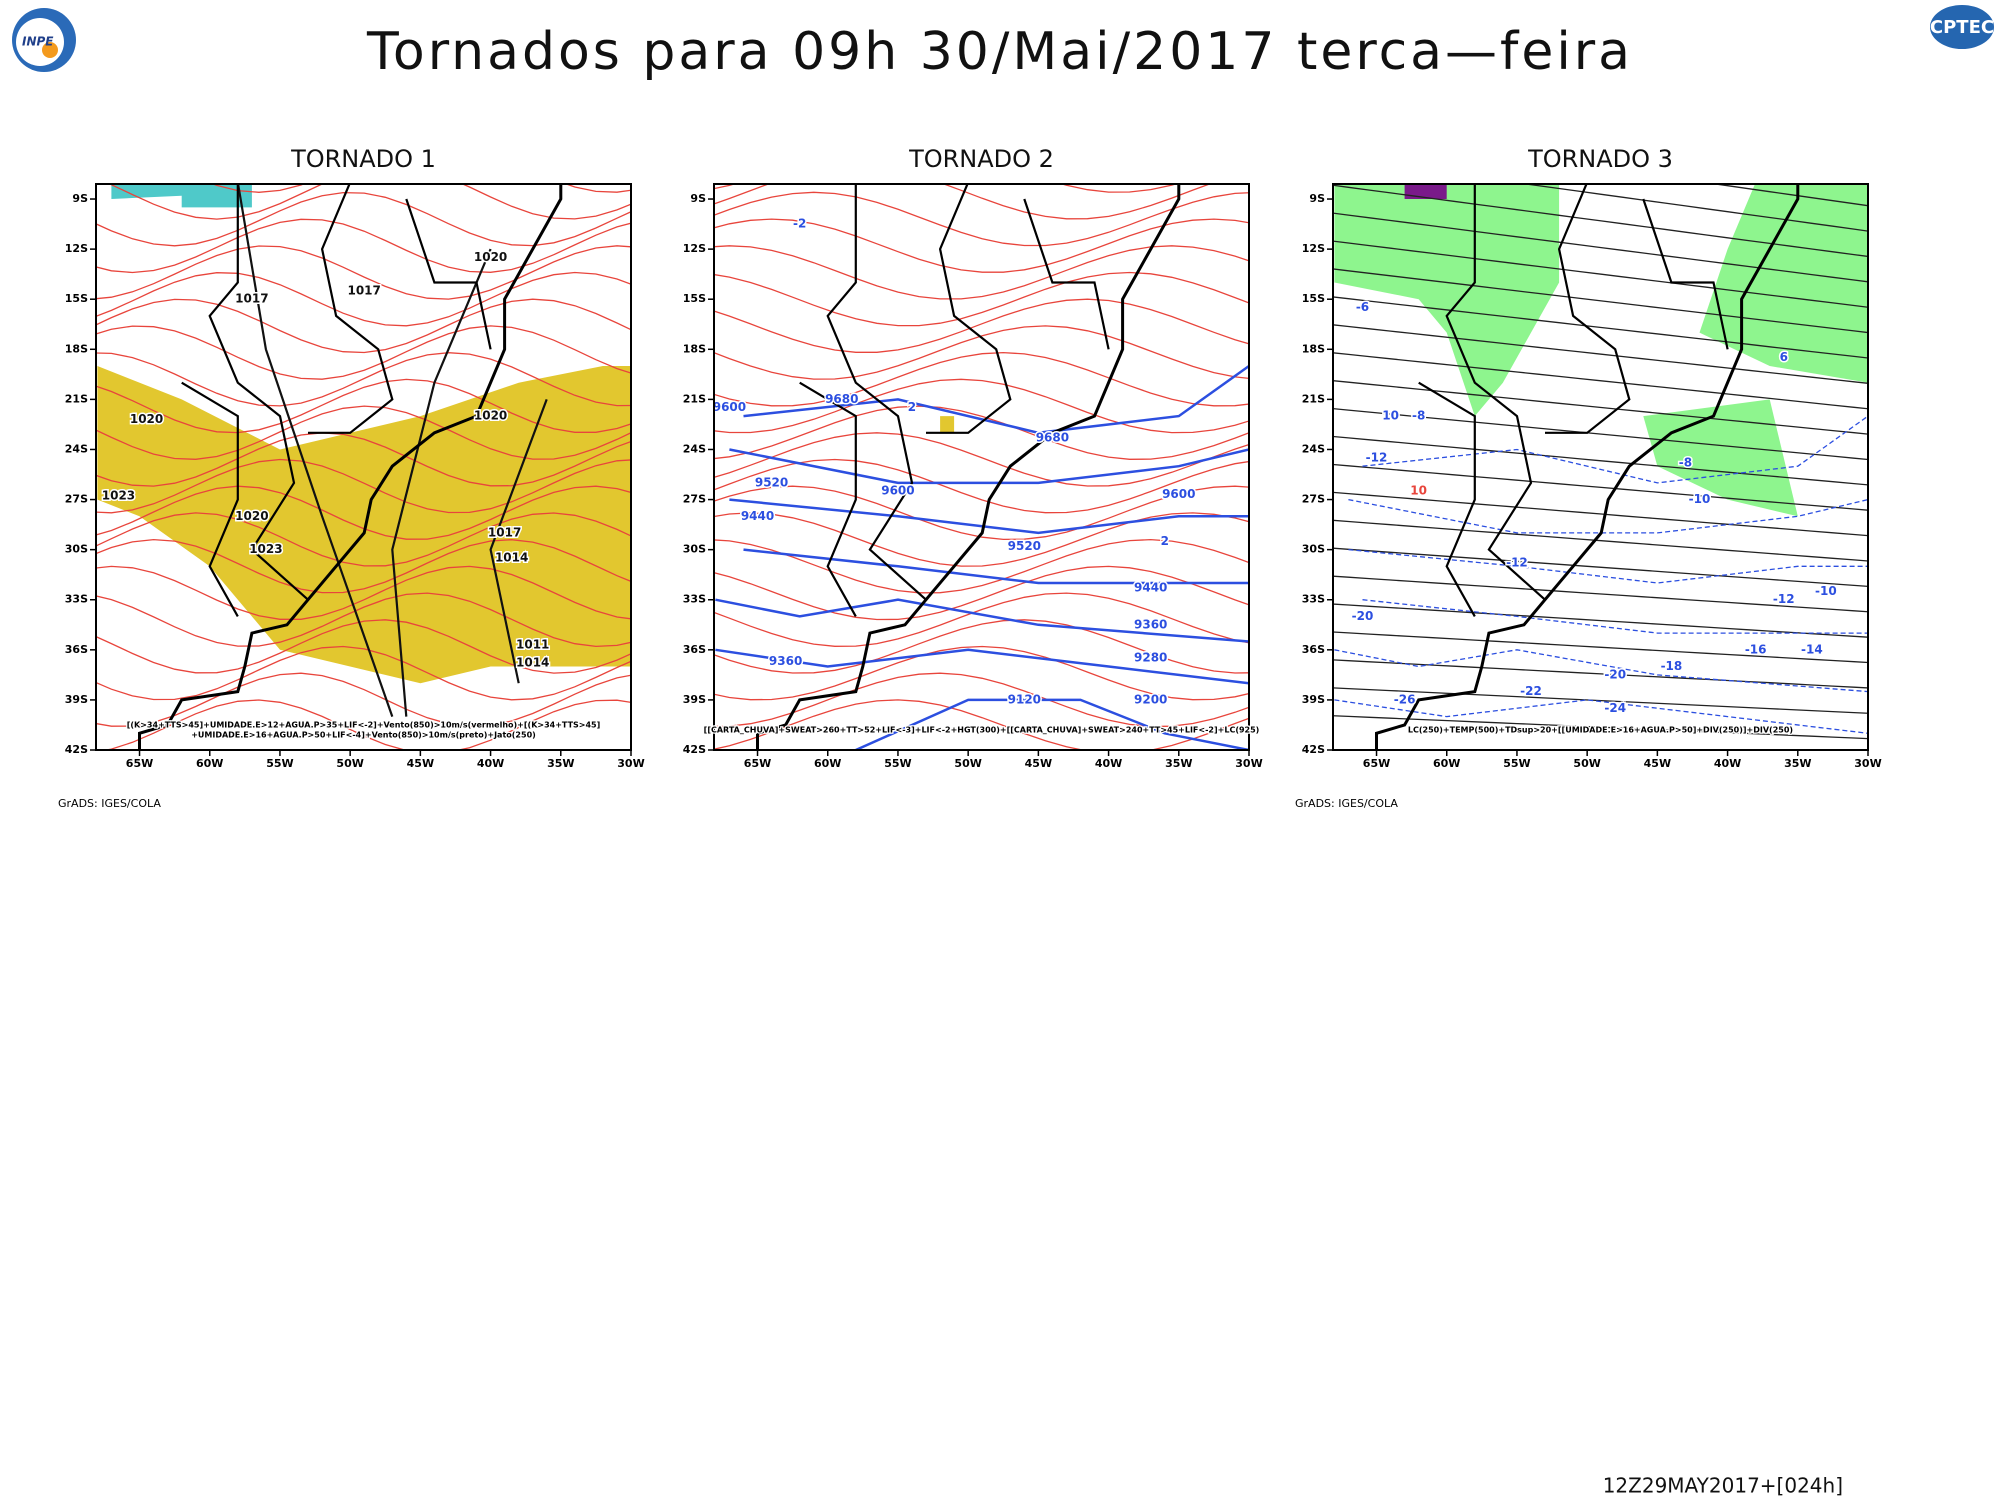 This screenshot has width=2000, height=1500. Describe the element at coordinates (1672, 666) in the screenshot. I see `contour-label: -18` at that location.